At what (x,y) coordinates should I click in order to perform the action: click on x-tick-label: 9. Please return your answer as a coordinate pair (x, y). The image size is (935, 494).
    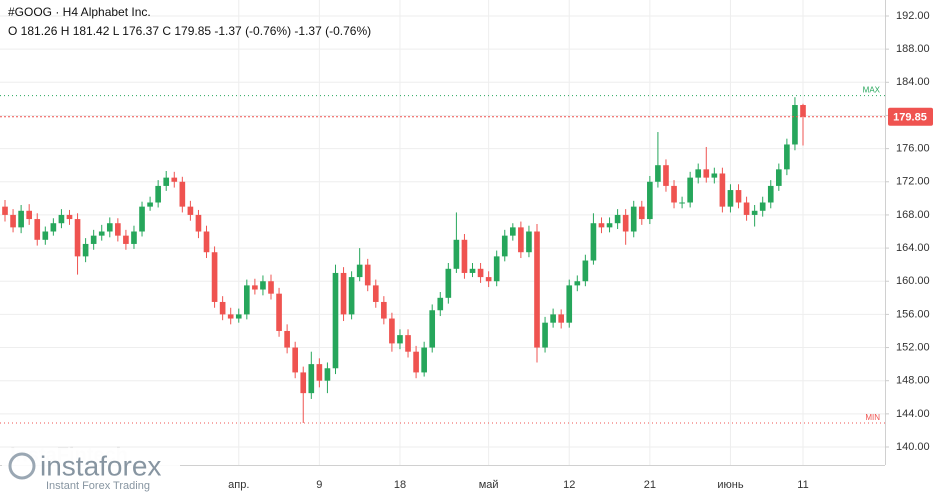
    Looking at the image, I should click on (319, 485).